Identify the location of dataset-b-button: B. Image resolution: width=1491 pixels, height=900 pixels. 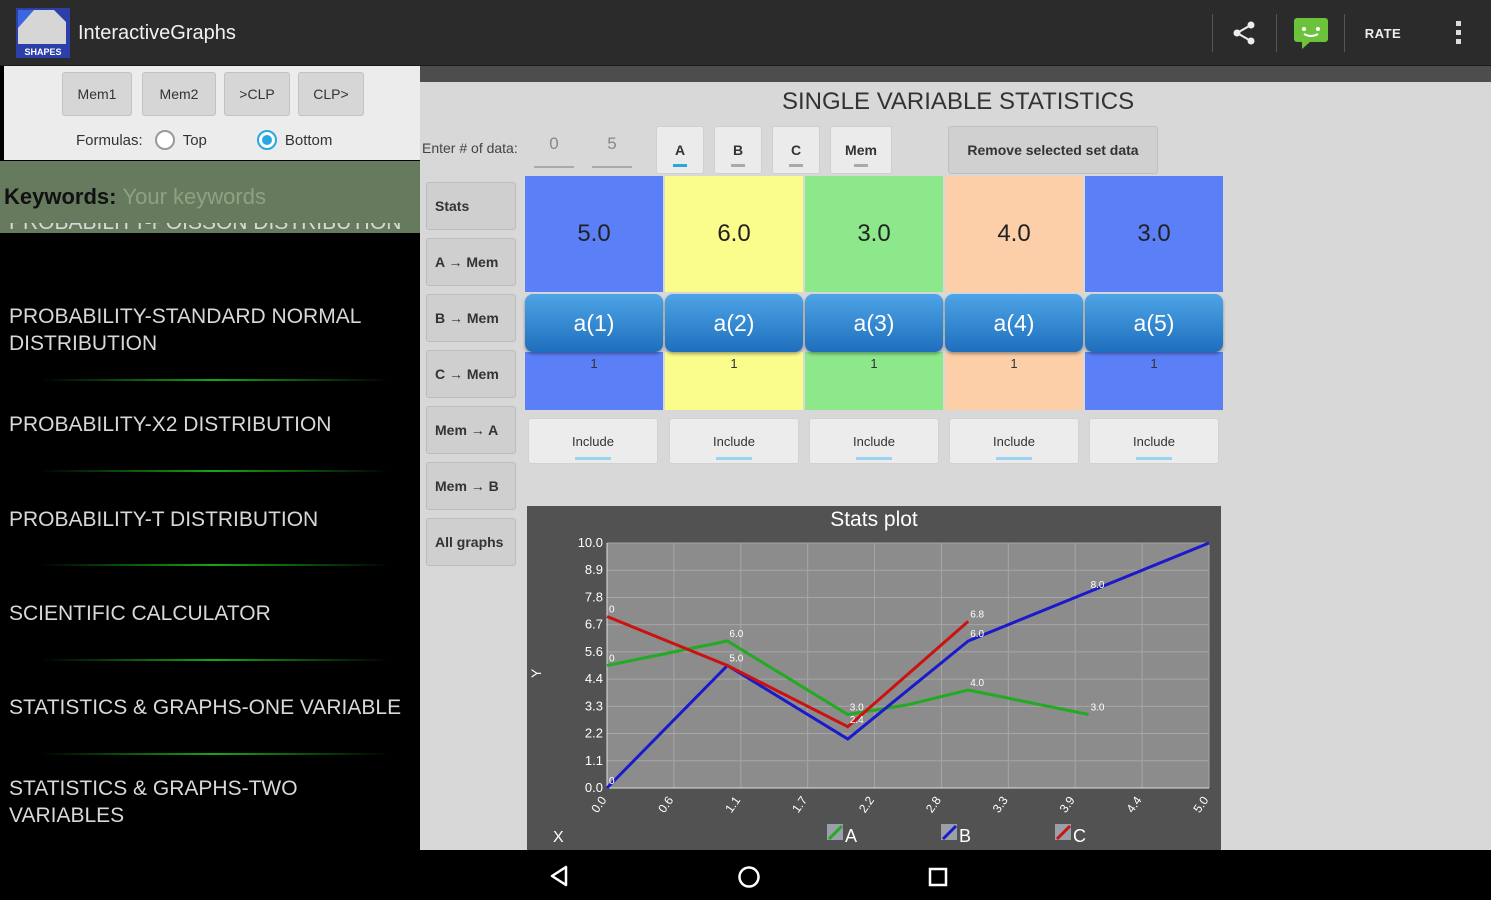
(738, 150).